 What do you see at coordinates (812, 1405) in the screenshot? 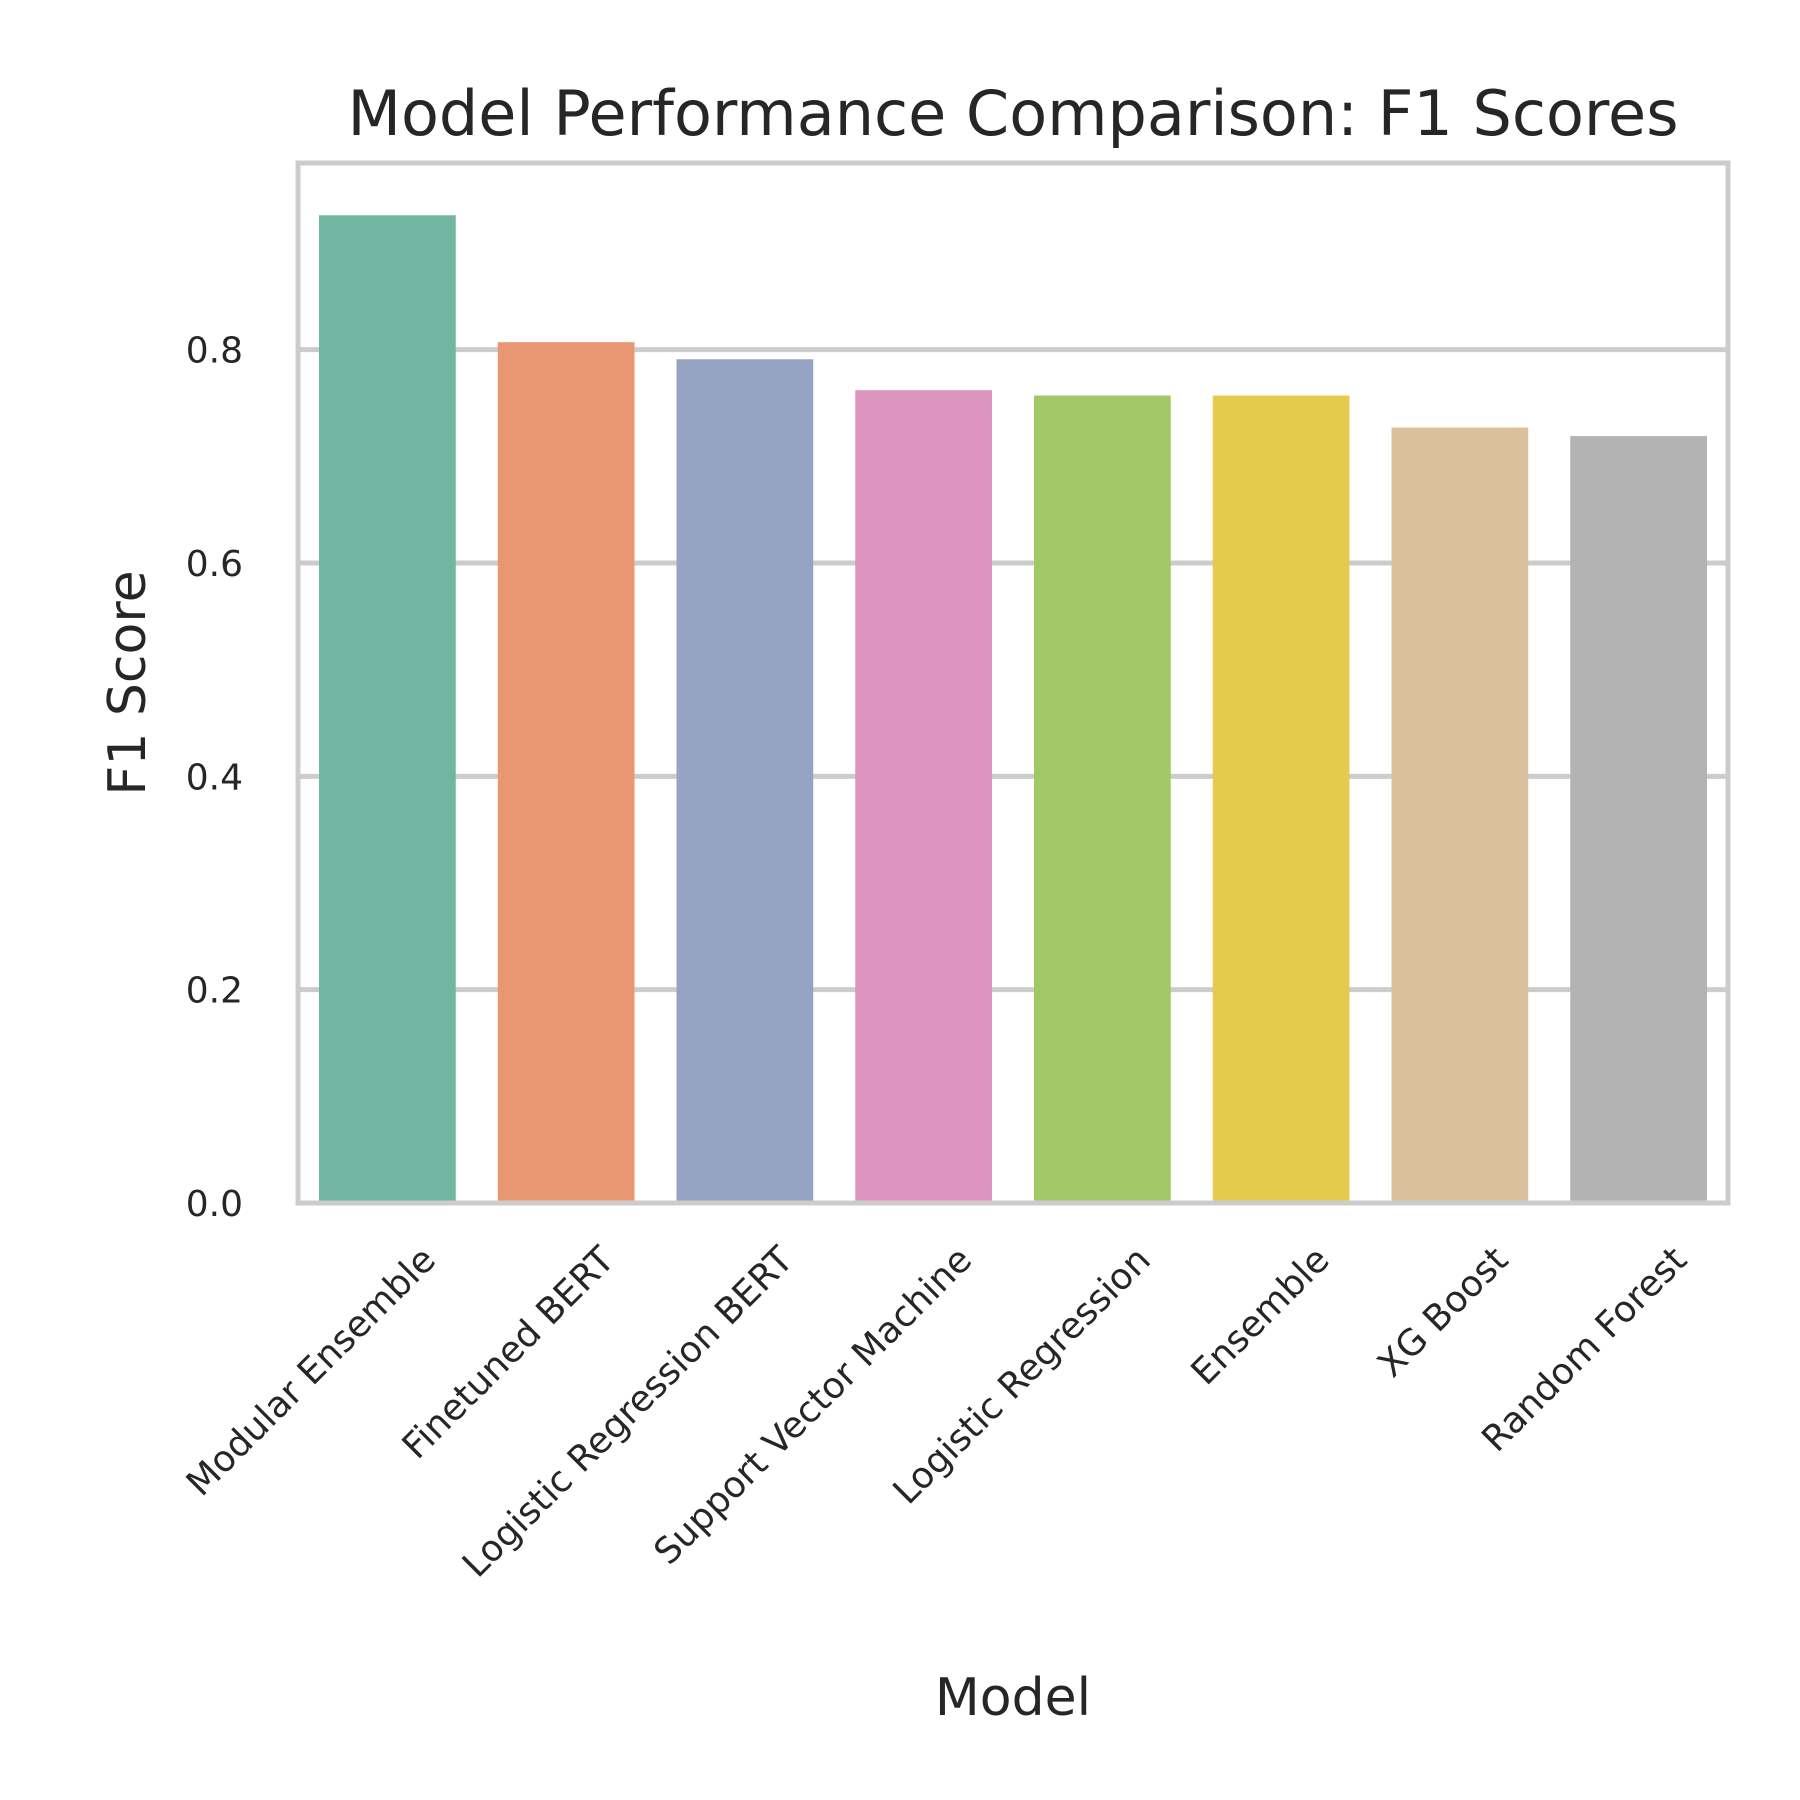
I see `x-tick-label: Support Vector Machine` at bounding box center [812, 1405].